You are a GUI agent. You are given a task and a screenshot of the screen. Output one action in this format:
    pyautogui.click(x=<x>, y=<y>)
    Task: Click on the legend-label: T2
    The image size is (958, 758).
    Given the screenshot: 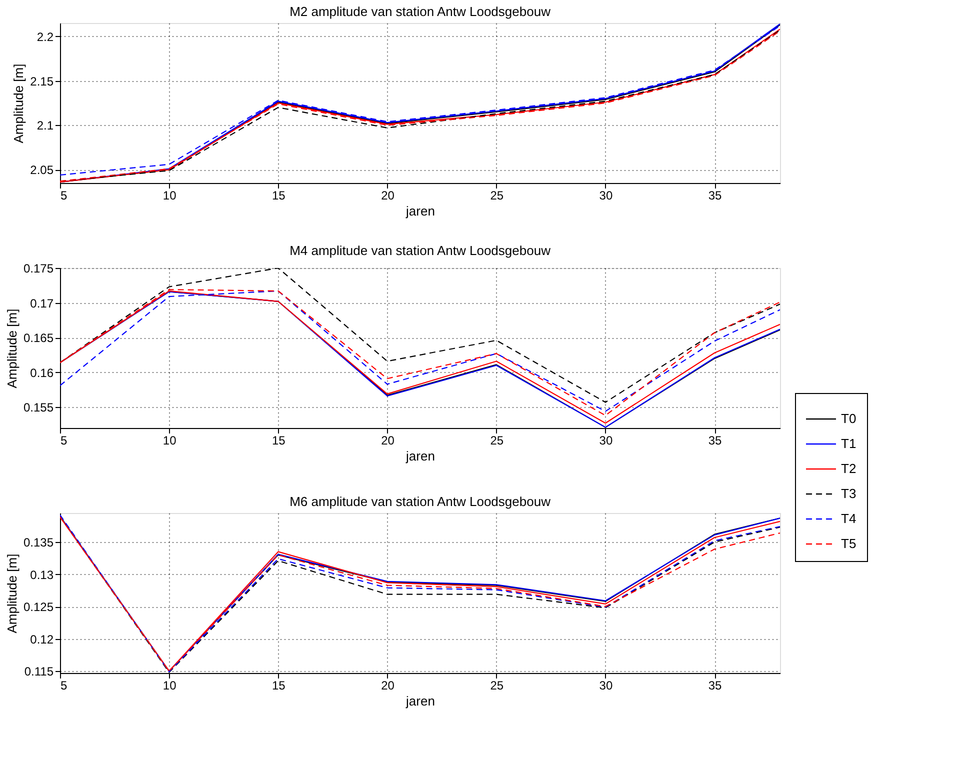 What is the action you would take?
    pyautogui.click(x=848, y=468)
    